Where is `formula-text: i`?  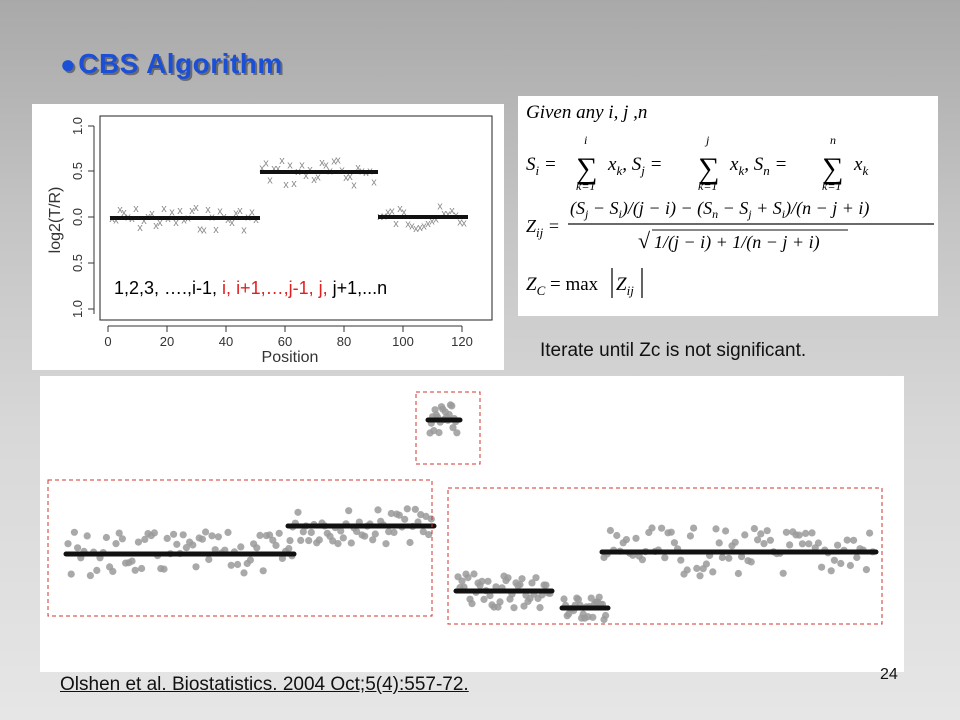 formula-text: i is located at coordinates (585, 140).